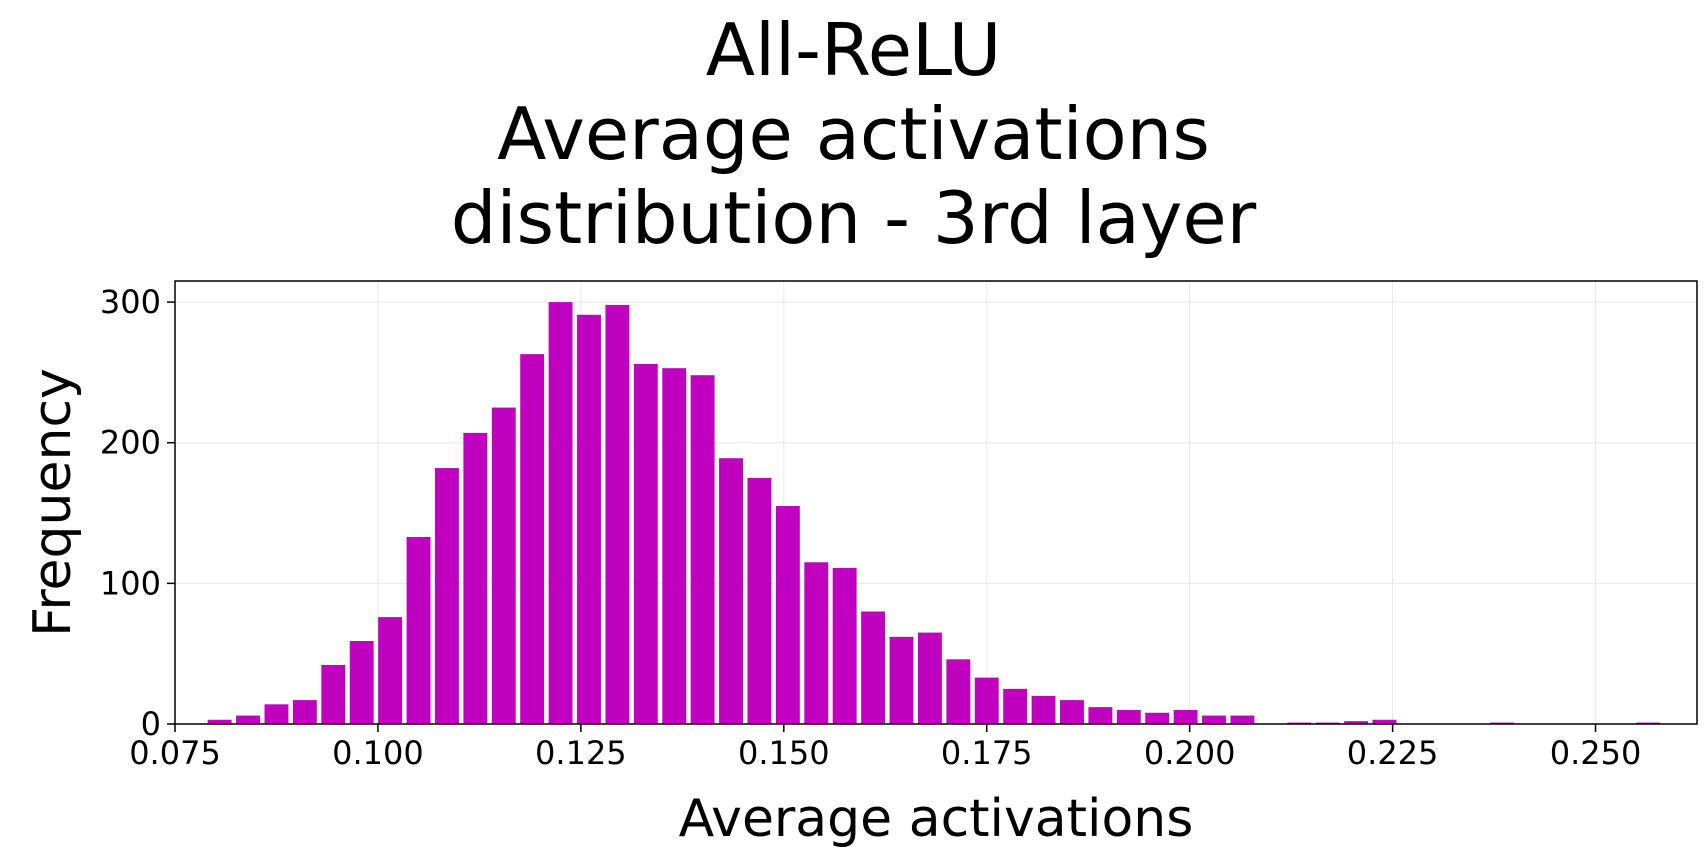 Image resolution: width=1707 pixels, height=863 pixels. What do you see at coordinates (784, 753) in the screenshot?
I see `x-tick-label: 0.150` at bounding box center [784, 753].